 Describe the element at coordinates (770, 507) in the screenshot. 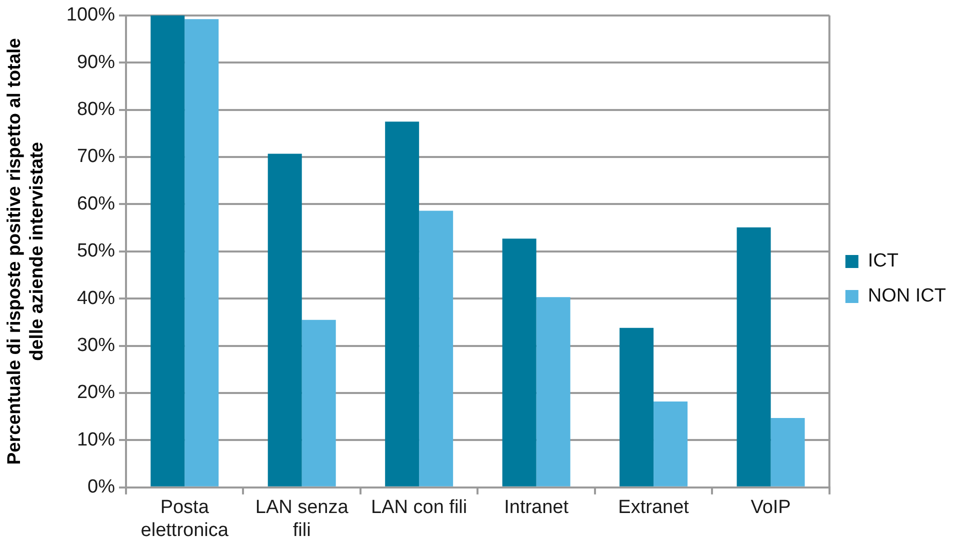

I see `x-tick-label: VoIP` at that location.